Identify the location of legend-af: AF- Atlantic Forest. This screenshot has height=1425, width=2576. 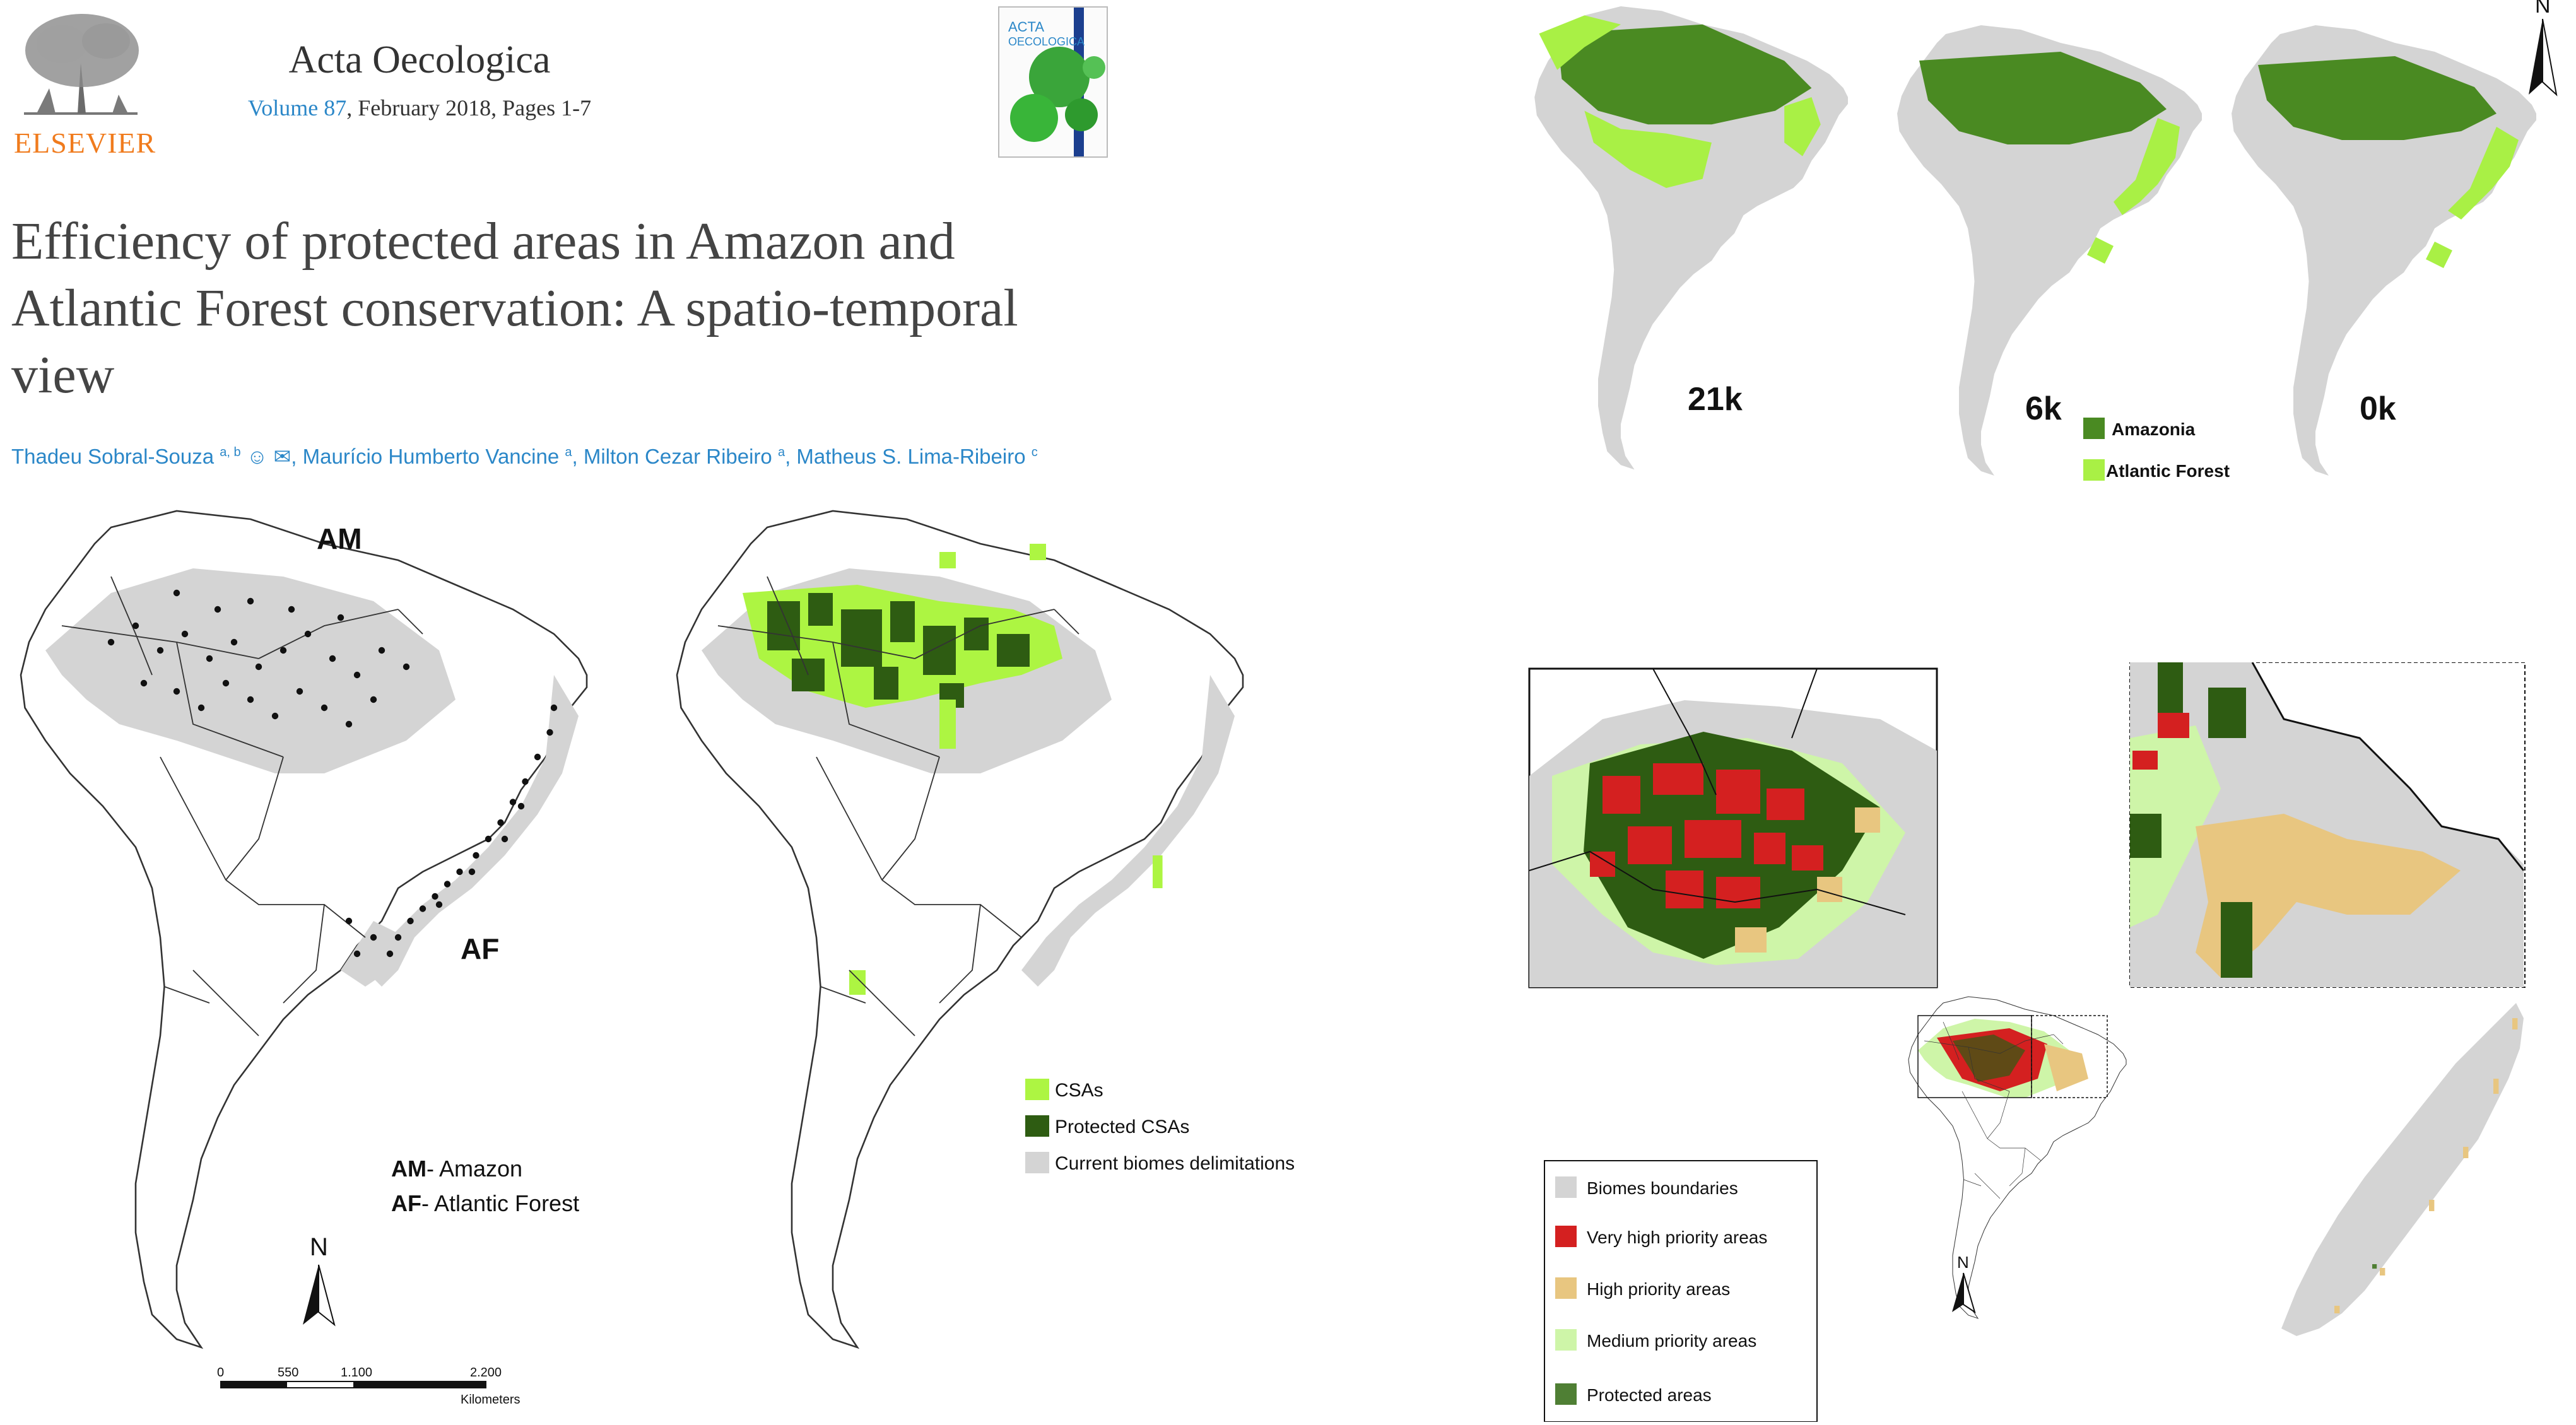
(485, 1203).